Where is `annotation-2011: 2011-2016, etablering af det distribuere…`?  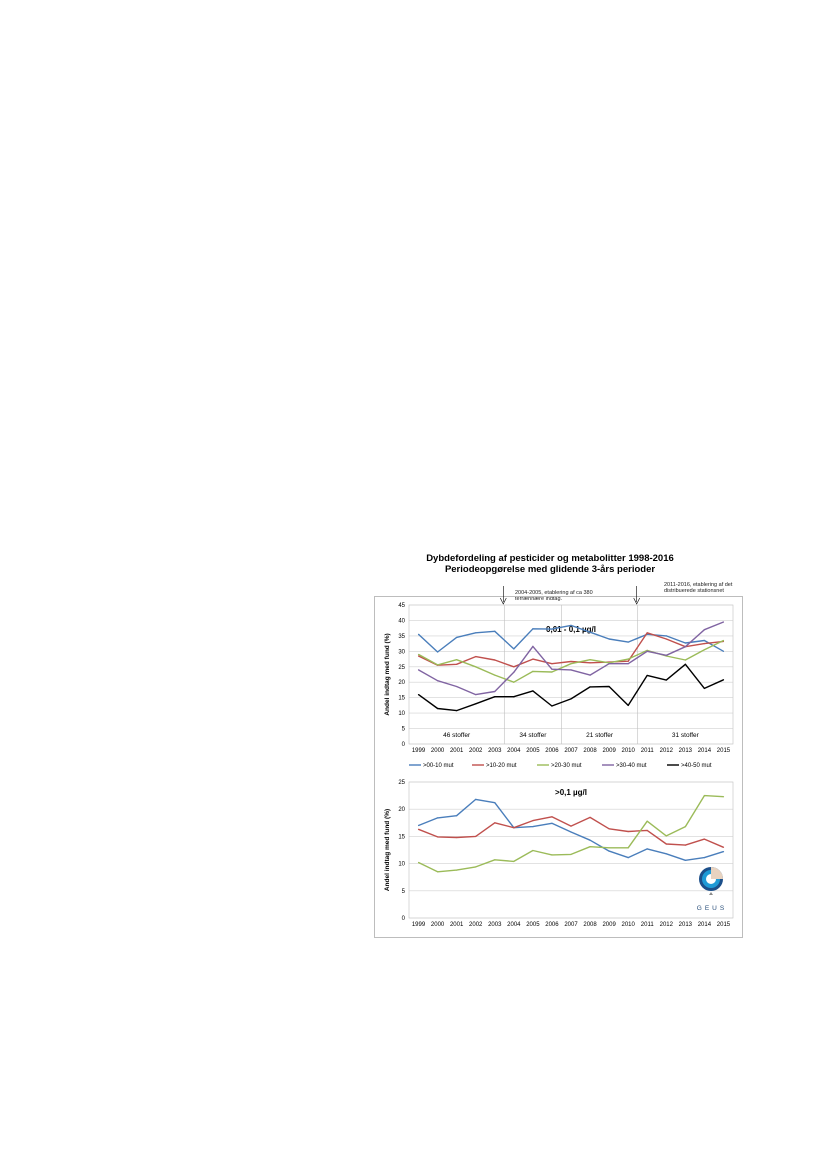
annotation-2011: 2011-2016, etablering af det distribuere… is located at coordinates (698, 588).